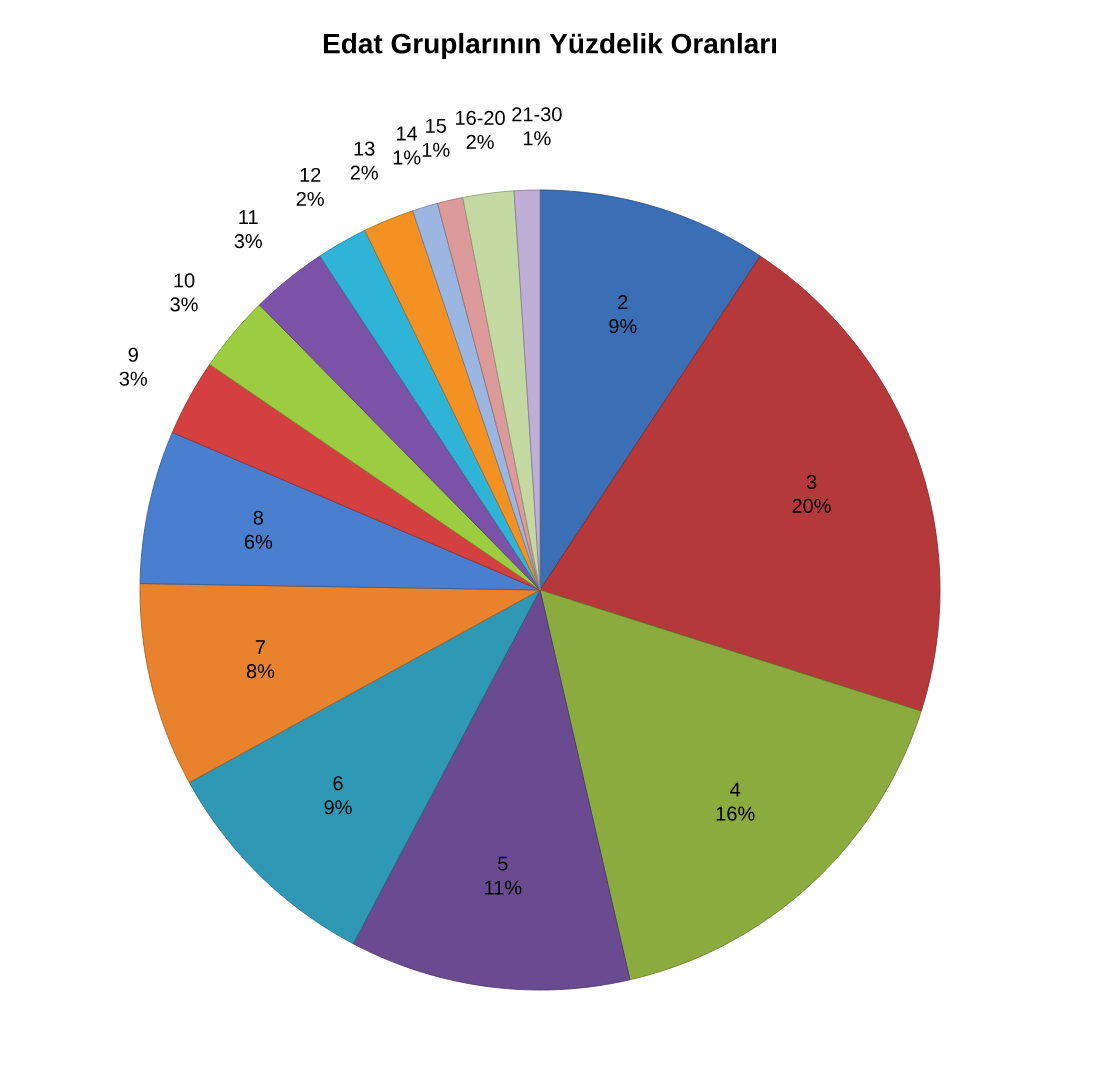 Image resolution: width=1100 pixels, height=1084 pixels. I want to click on slice-label: 21-30, so click(537, 114).